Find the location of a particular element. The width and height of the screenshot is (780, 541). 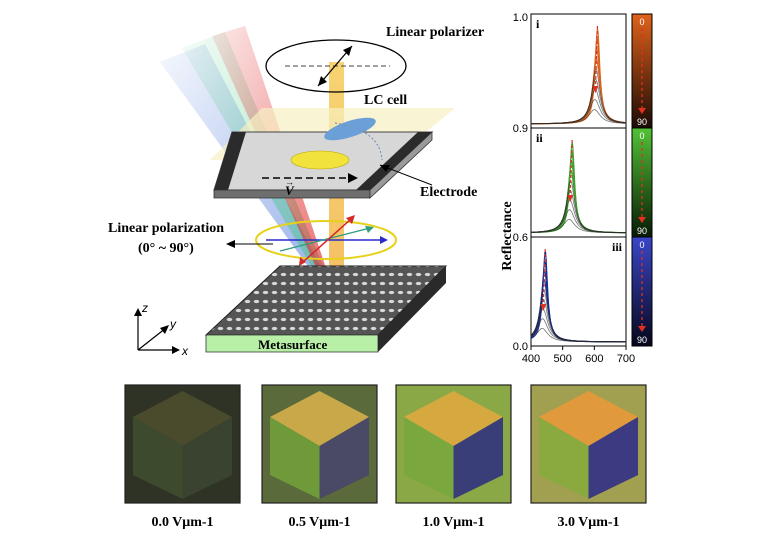

panel-id-label: iii is located at coordinates (617, 247).